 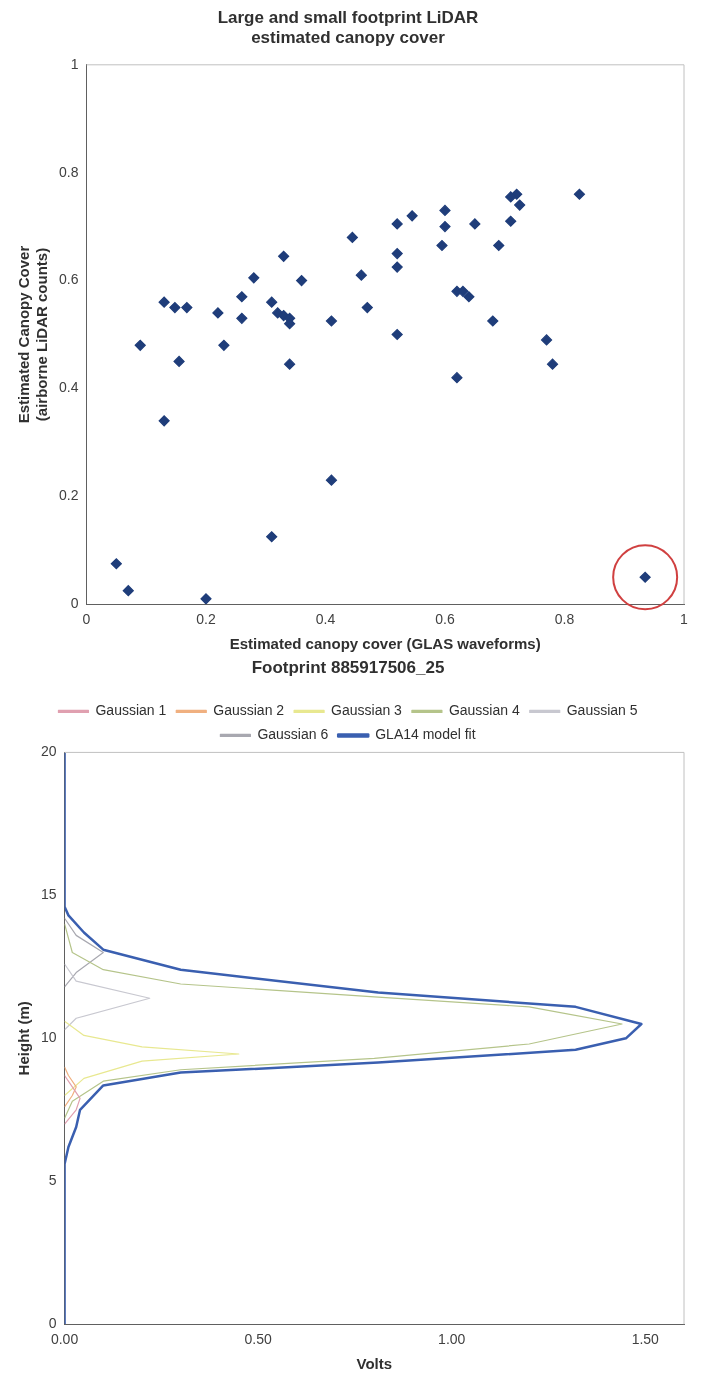 I want to click on y-tick-label: 10, so click(x=48, y=1037).